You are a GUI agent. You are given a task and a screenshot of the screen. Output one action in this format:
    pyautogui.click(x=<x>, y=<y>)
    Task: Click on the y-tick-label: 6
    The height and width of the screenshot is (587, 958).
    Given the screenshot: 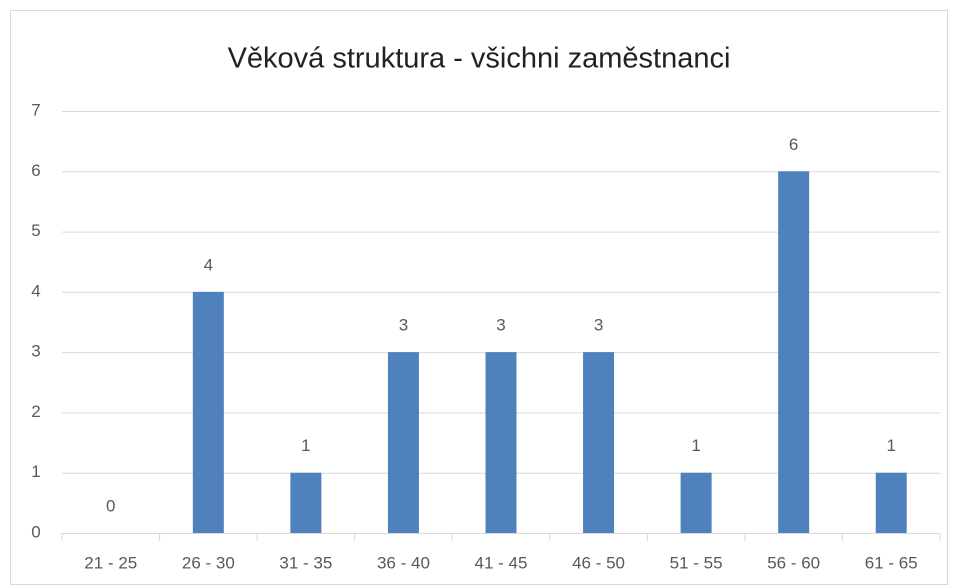 What is the action you would take?
    pyautogui.click(x=35, y=170)
    